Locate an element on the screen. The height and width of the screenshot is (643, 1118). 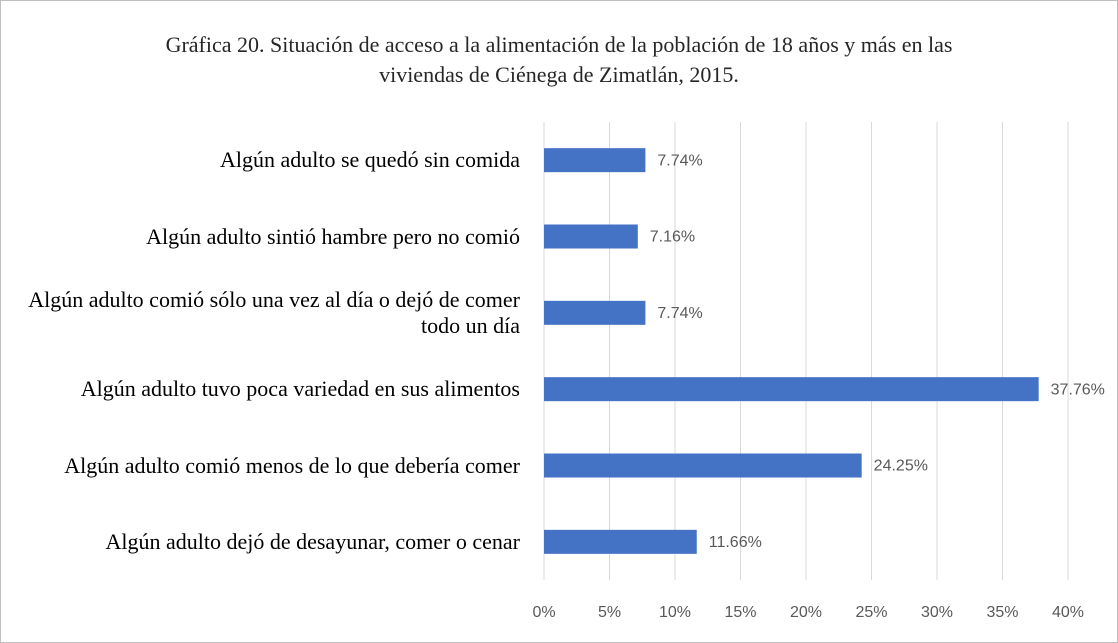
value-label: 24.25% is located at coordinates (901, 466).